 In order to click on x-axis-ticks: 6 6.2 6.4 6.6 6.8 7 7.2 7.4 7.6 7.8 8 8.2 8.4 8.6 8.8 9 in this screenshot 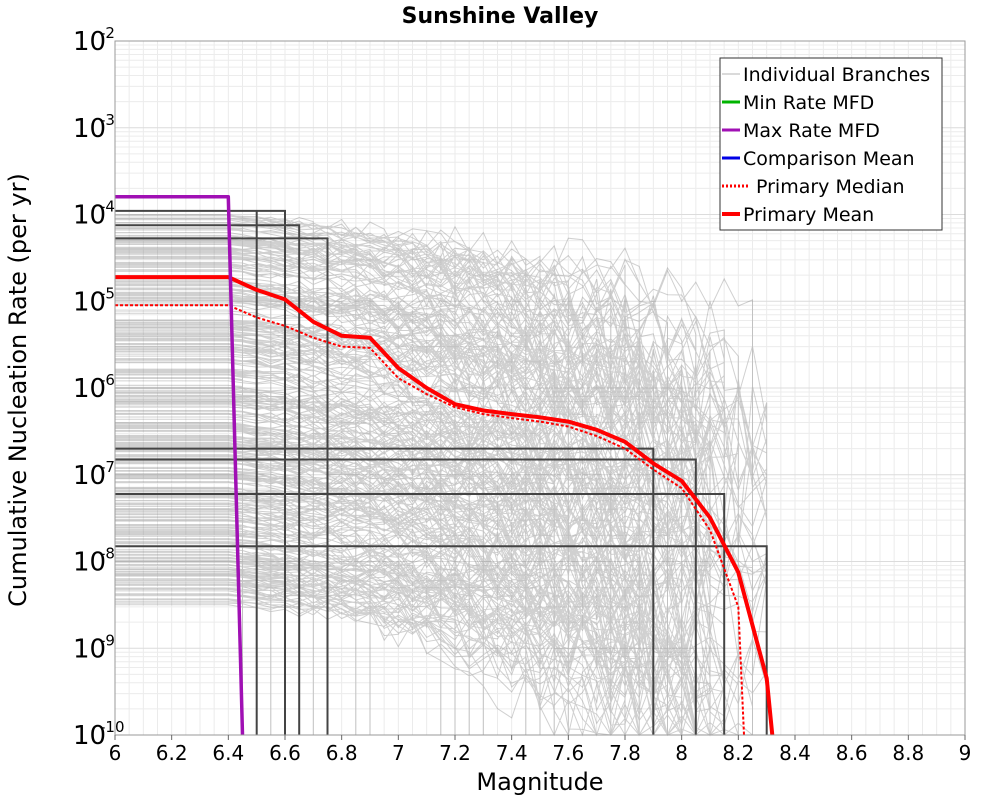, I will do `click(540, 750)`.